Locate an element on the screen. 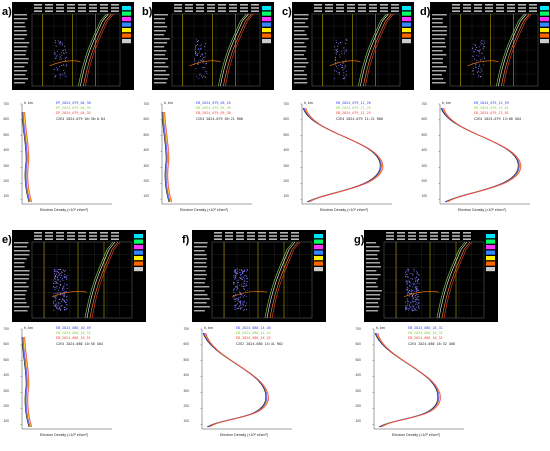 Image resolution: width=550 pixels, height=451 pixels. profile-y-tick-label: 400 is located at coordinates (6, 375).